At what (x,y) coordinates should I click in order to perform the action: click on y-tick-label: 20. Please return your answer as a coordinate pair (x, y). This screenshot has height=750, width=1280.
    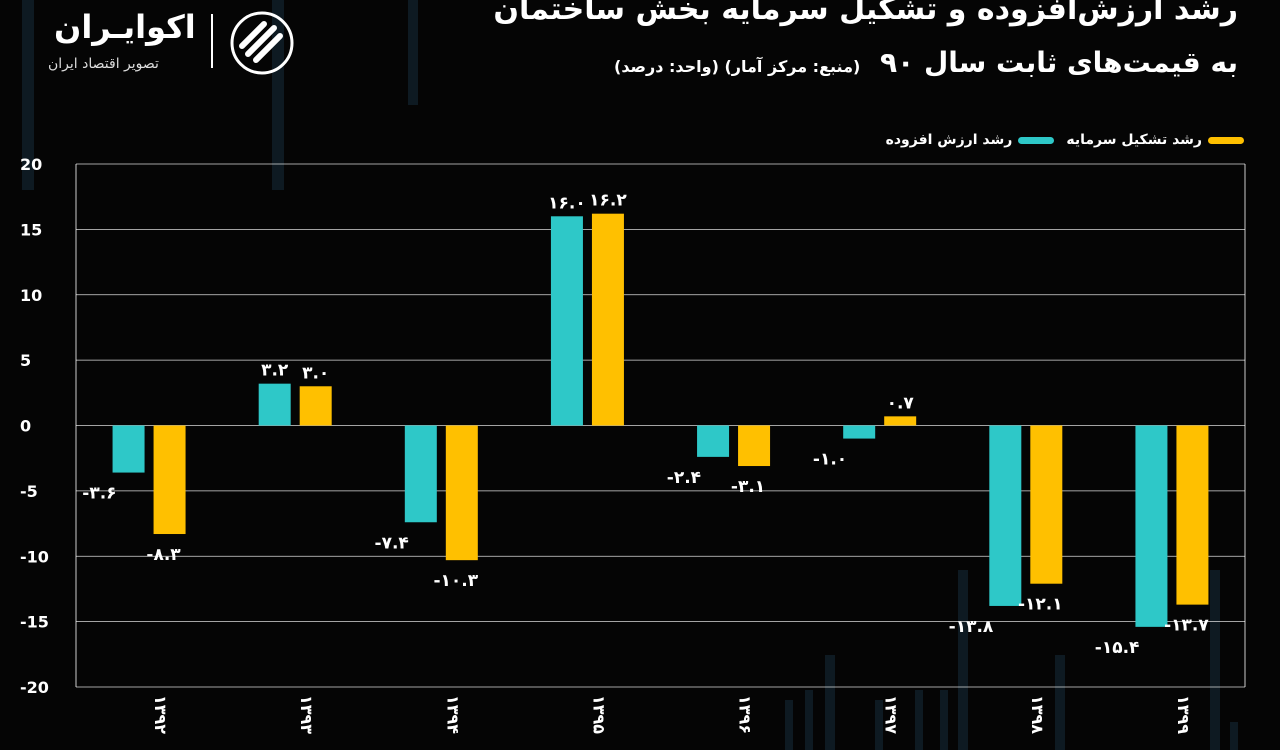
    Looking at the image, I should click on (31, 164).